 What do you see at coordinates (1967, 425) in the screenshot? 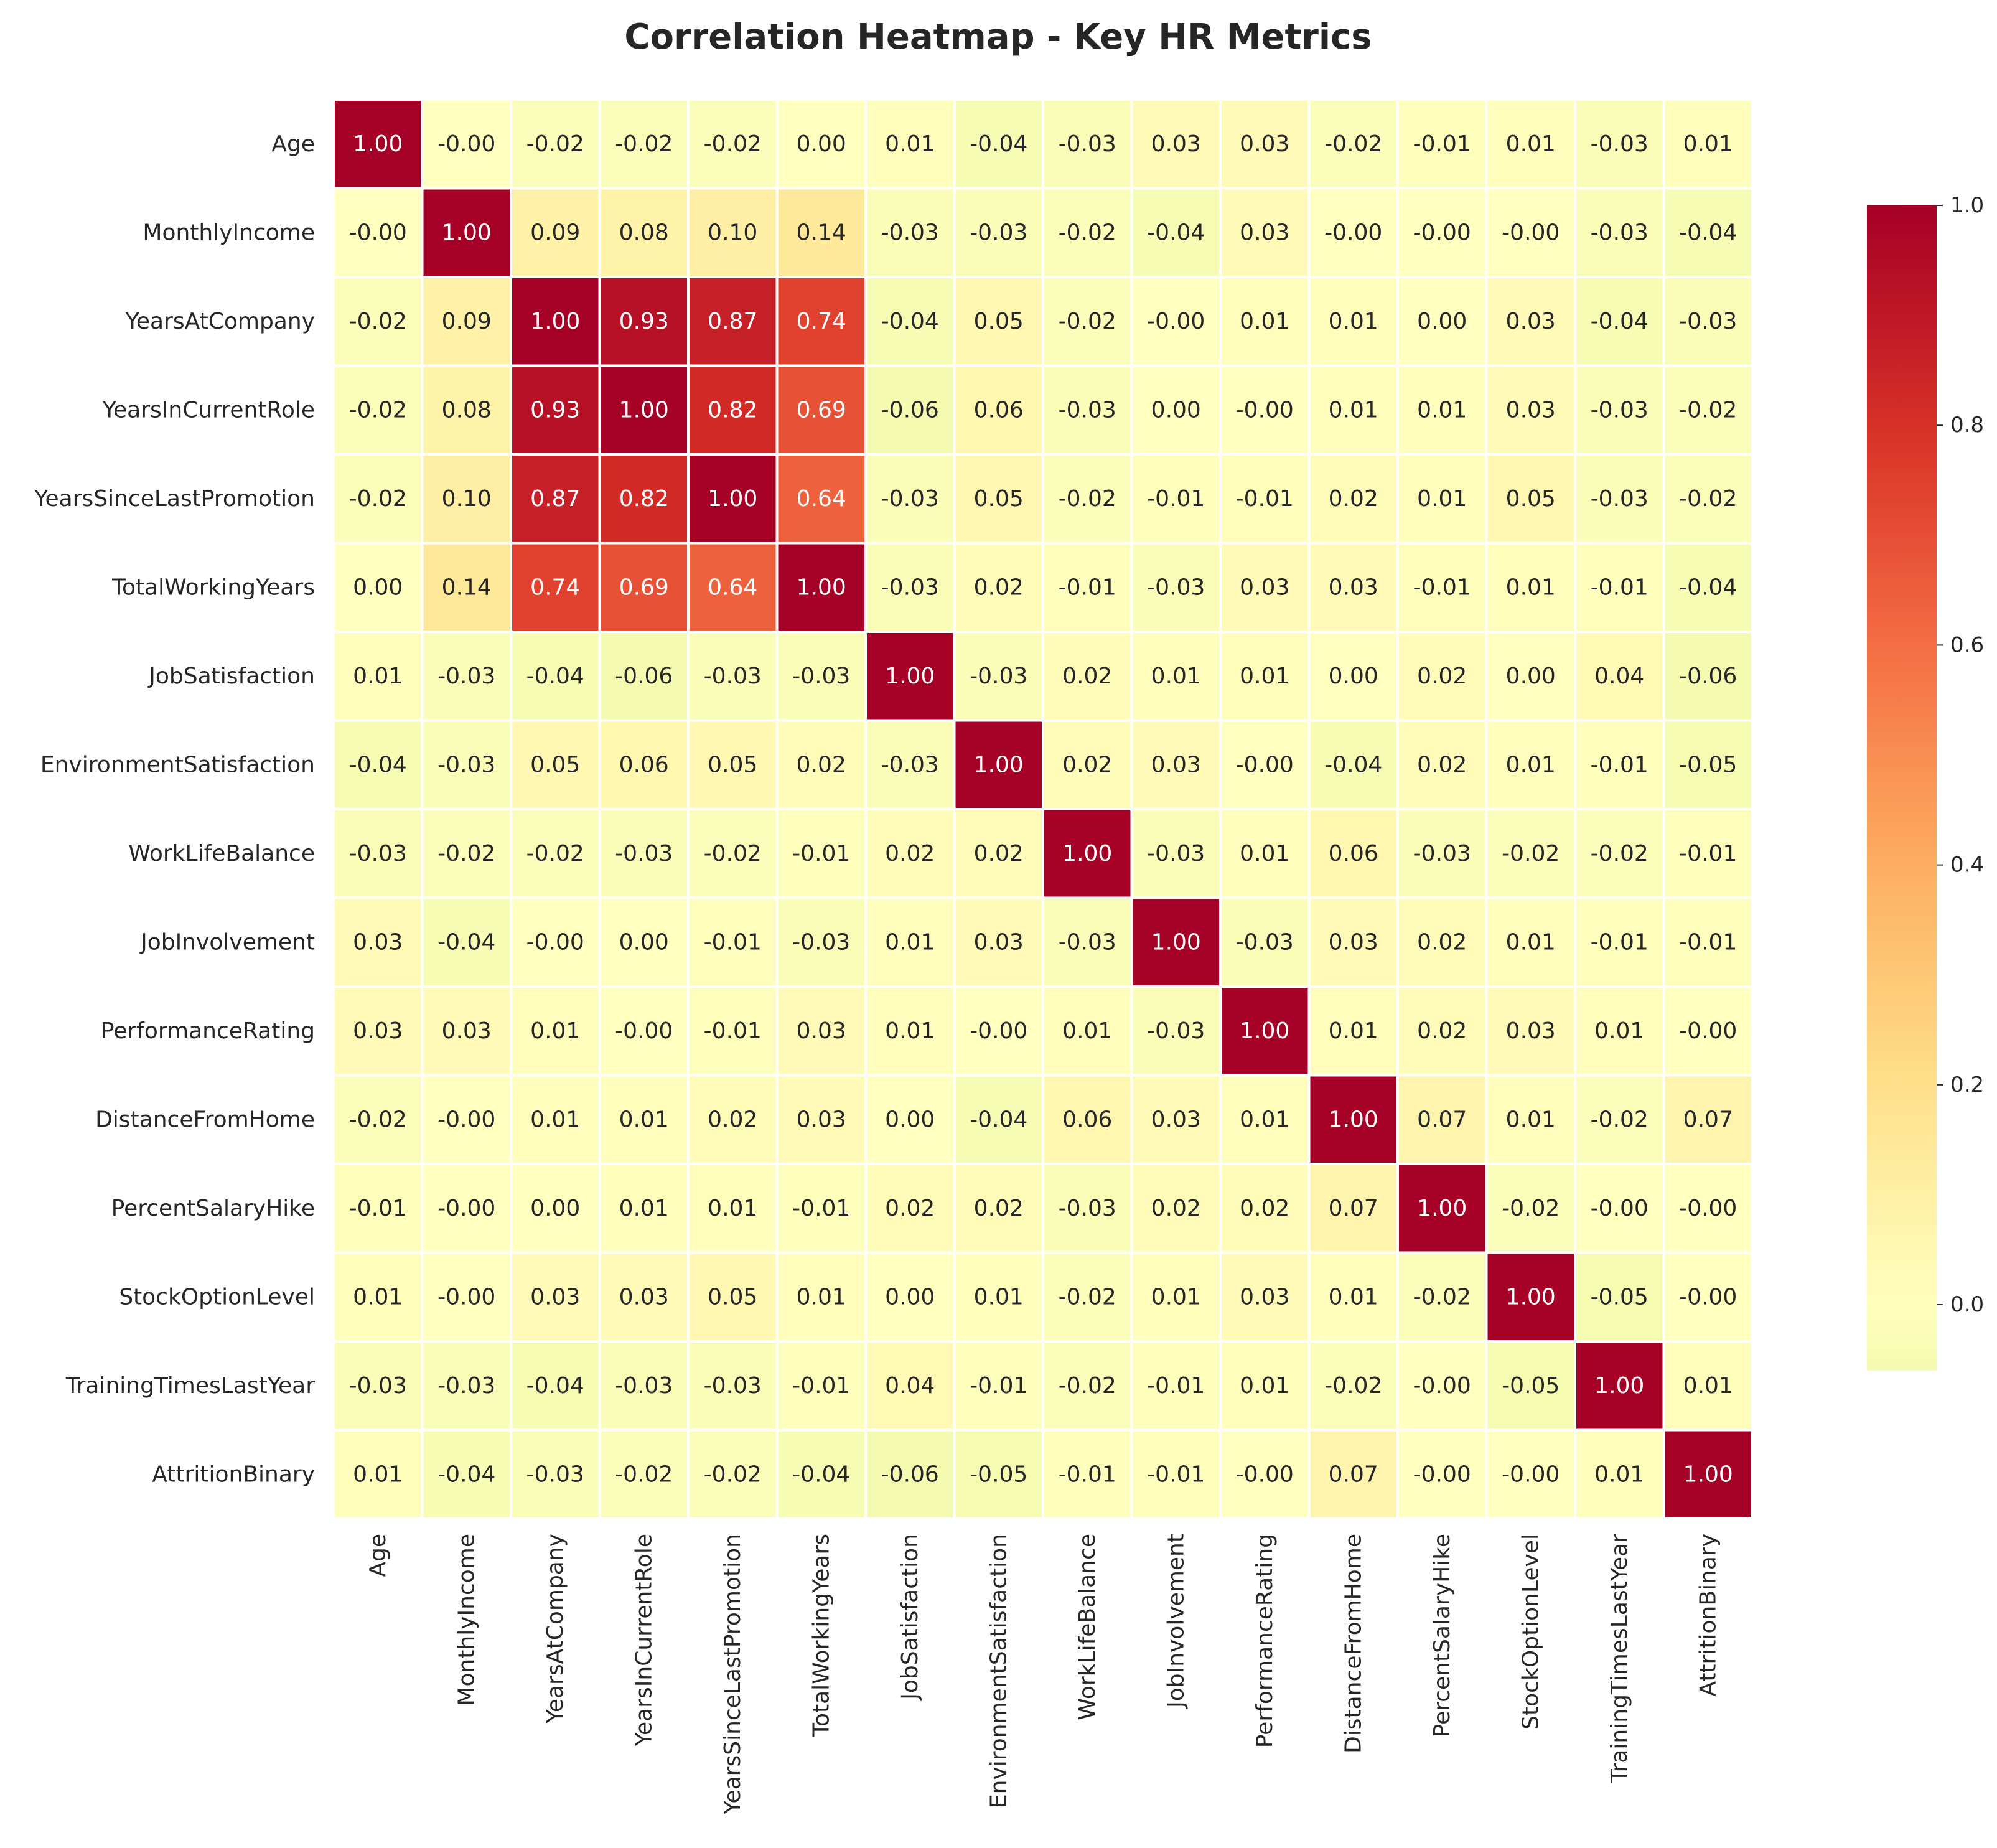
I see `colorbar-tick-label: 0.8` at bounding box center [1967, 425].